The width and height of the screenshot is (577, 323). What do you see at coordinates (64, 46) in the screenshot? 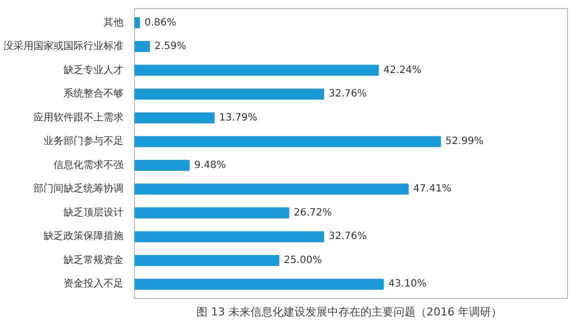
I see `y-tick-label: 没采用国家或国际行业标准` at bounding box center [64, 46].